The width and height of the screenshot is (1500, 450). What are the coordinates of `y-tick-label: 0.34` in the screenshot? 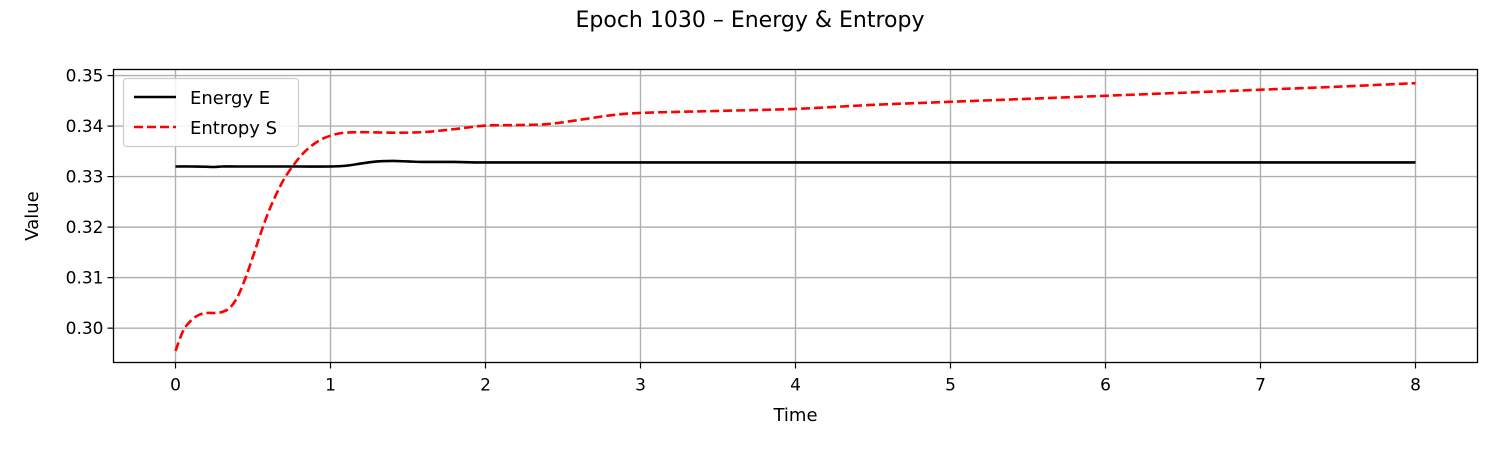 It's located at (85, 127).